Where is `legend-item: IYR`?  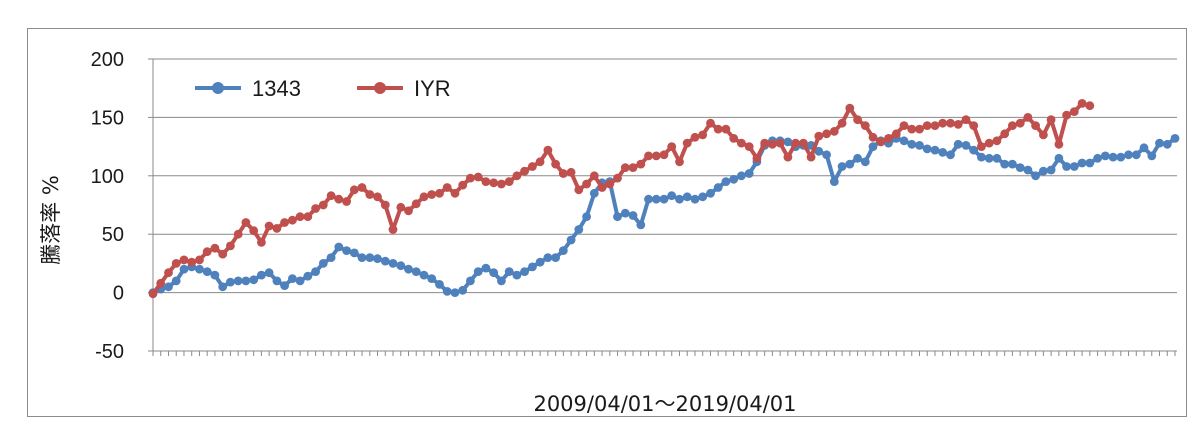
legend-item: IYR is located at coordinates (404, 88).